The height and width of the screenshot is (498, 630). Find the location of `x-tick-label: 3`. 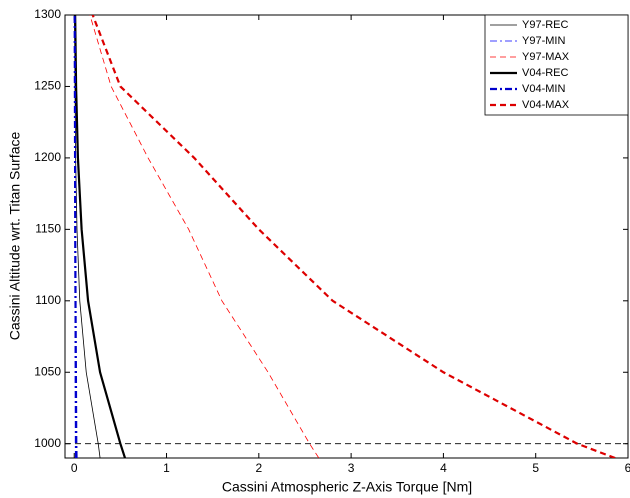

x-tick-label: 3 is located at coordinates (351, 468).